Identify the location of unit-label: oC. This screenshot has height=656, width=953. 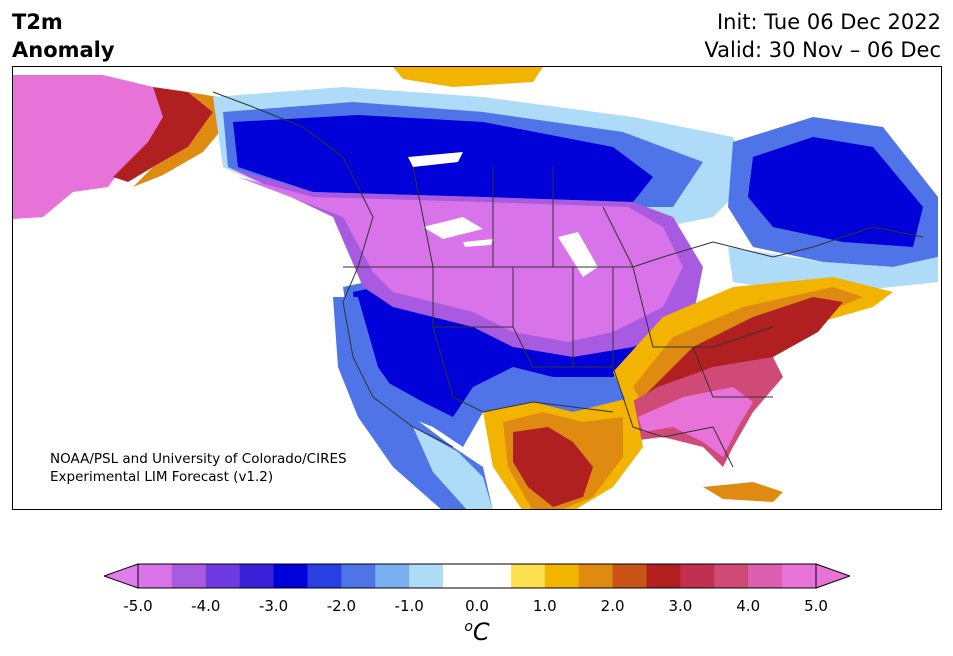
(476, 632).